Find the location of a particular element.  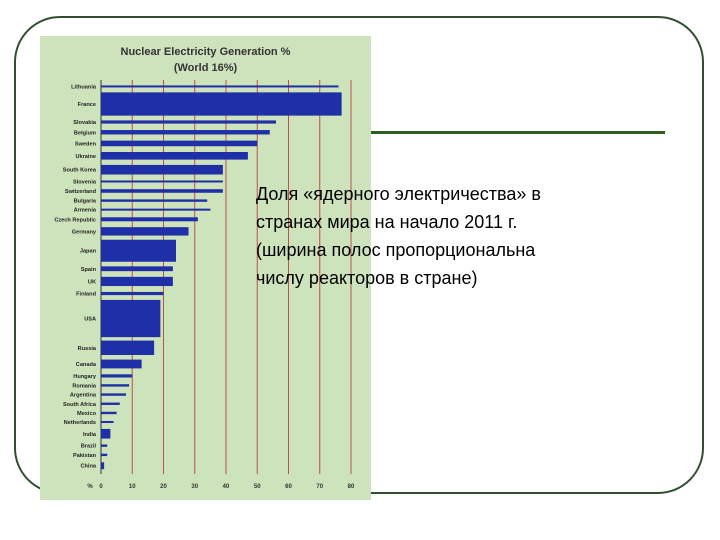

category-label: Spain is located at coordinates (89, 270).